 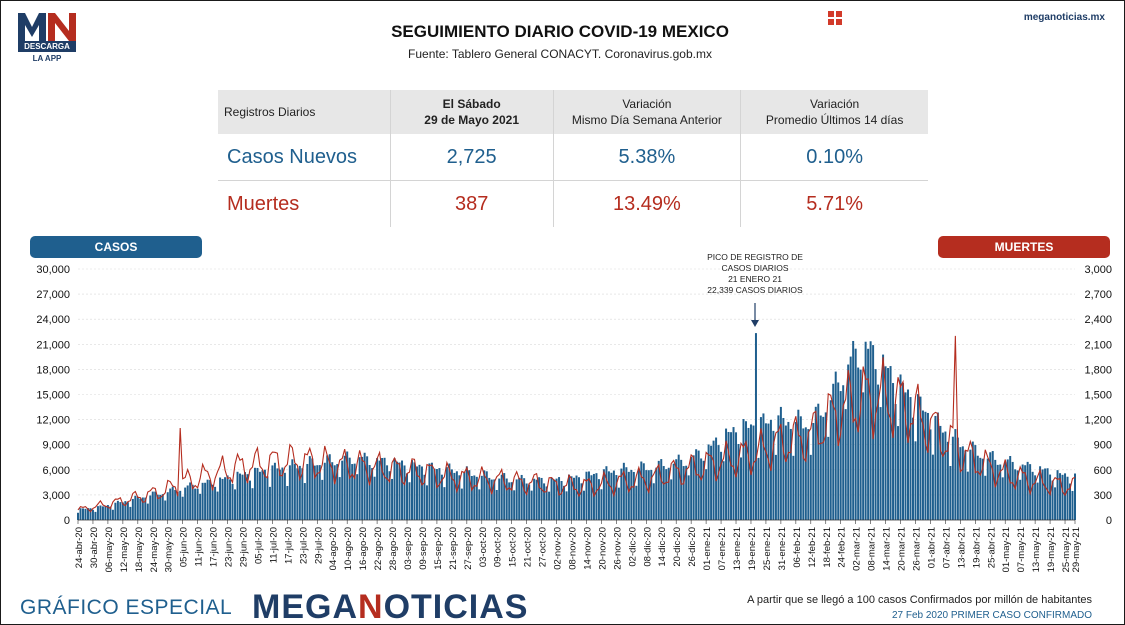 What do you see at coordinates (797, 547) in the screenshot?
I see `x-tick-label: 06-feb-21` at bounding box center [797, 547].